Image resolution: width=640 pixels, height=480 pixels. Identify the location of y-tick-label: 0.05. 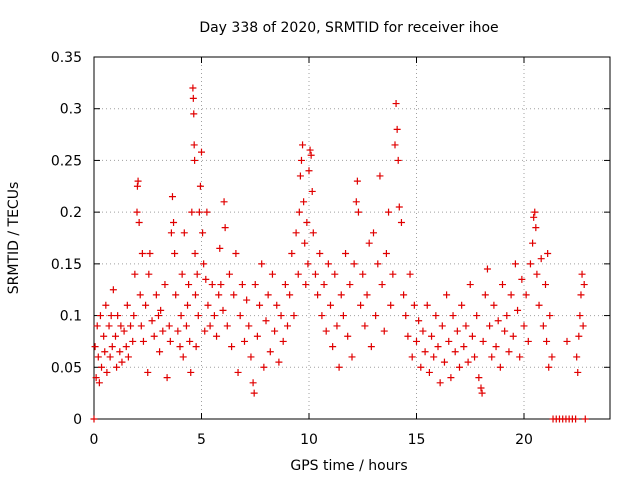
(66, 368).